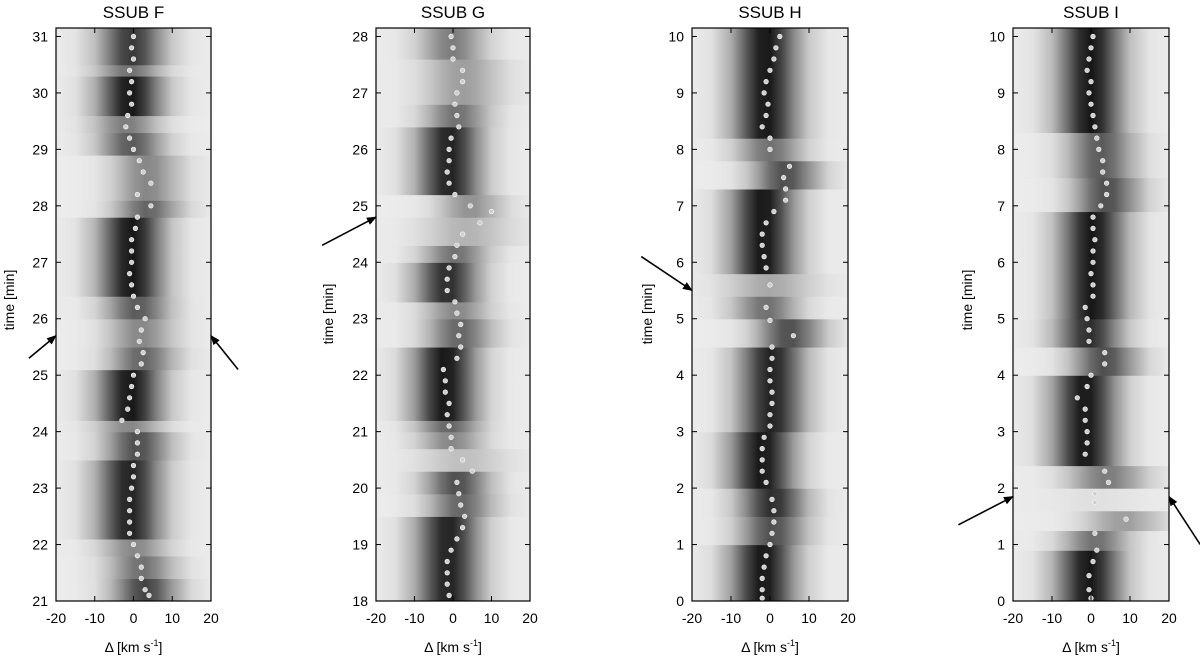 The height and width of the screenshot is (664, 1200). I want to click on y-axis-label: time [min], so click(967, 300).